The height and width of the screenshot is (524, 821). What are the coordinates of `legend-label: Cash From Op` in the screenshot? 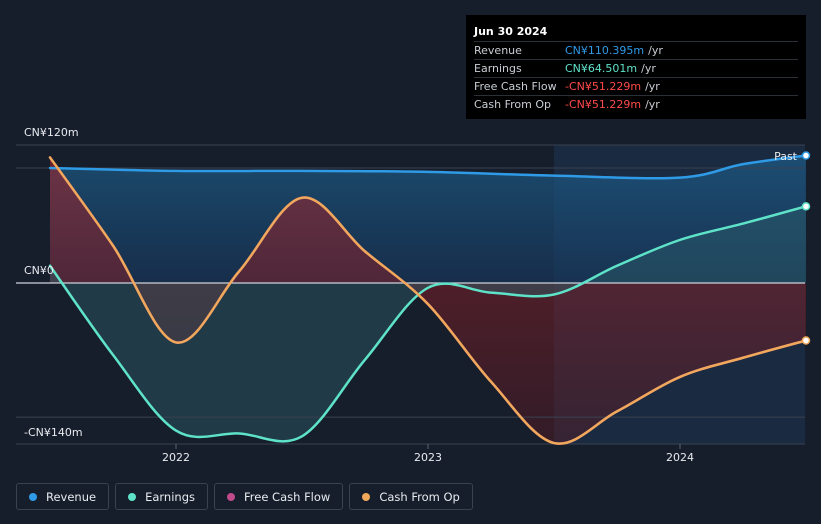 It's located at (419, 496).